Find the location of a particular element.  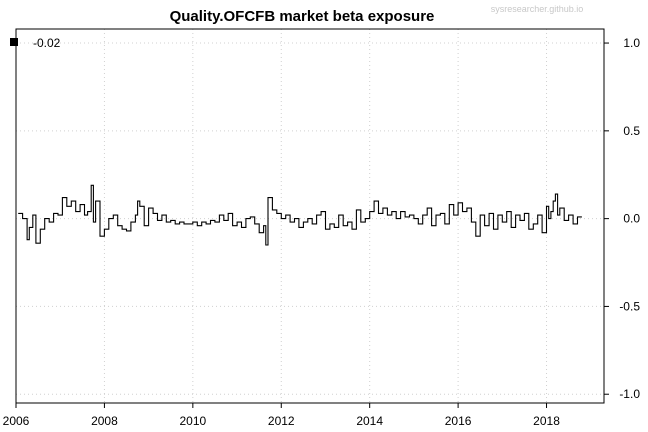

series-line is located at coordinates (300, 215).